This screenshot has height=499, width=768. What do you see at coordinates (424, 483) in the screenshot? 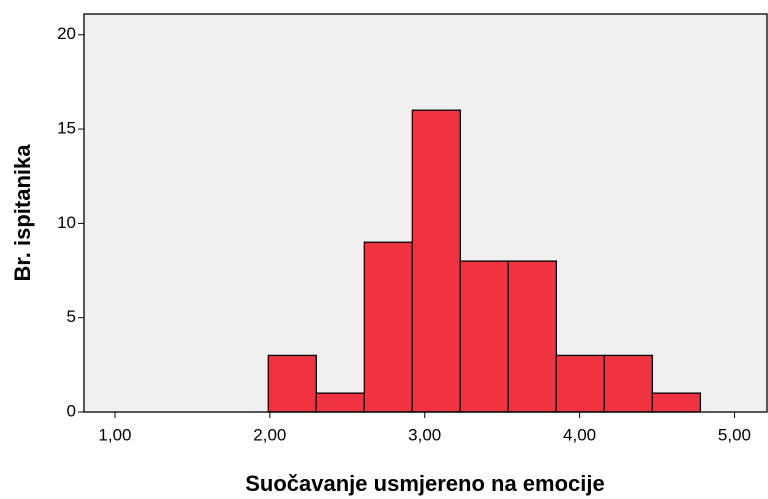
I see `x-axis-label: Suočavanje usmjereno na emocije` at bounding box center [424, 483].